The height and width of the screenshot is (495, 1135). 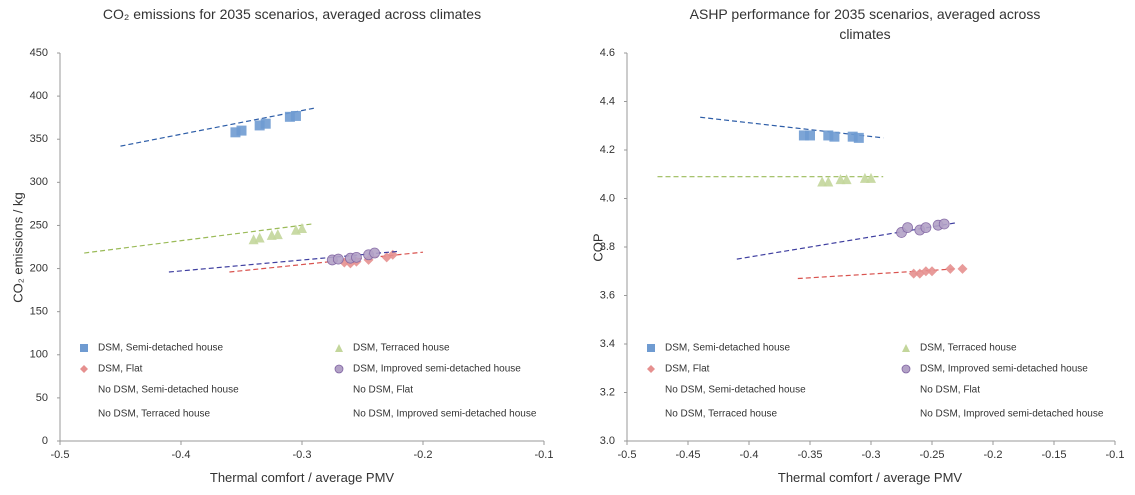 I want to click on y-tick-label: 3.4, so click(x=607, y=344).